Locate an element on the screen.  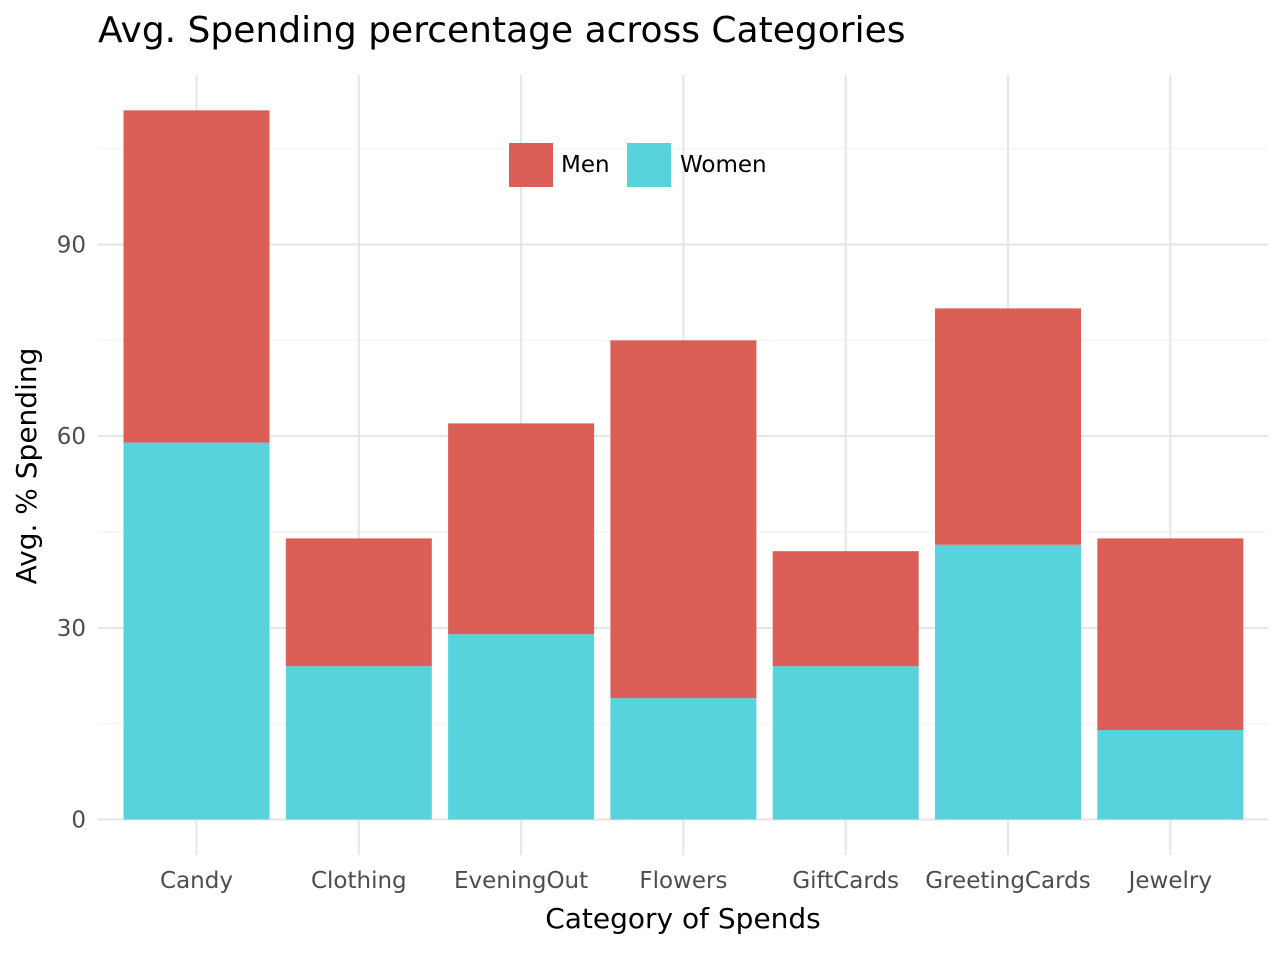
bar-men-clothing is located at coordinates (358, 602).